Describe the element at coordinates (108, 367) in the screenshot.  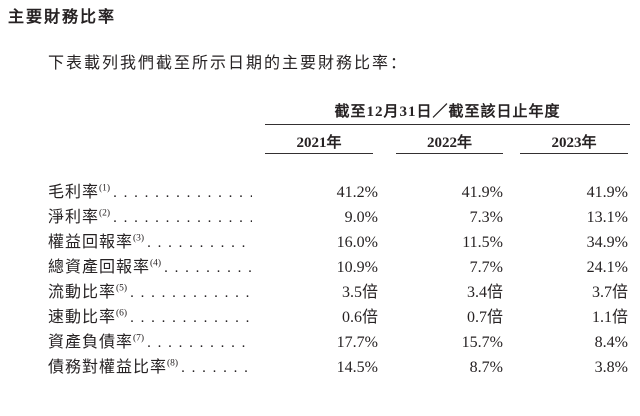
I see `row-label: 債務對權益比率` at that location.